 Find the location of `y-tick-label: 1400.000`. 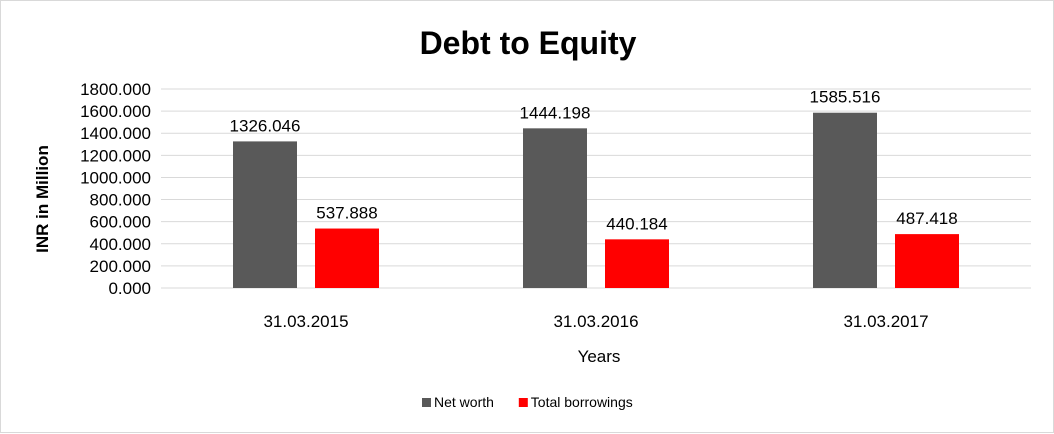

y-tick-label: 1400.000 is located at coordinates (115, 133).